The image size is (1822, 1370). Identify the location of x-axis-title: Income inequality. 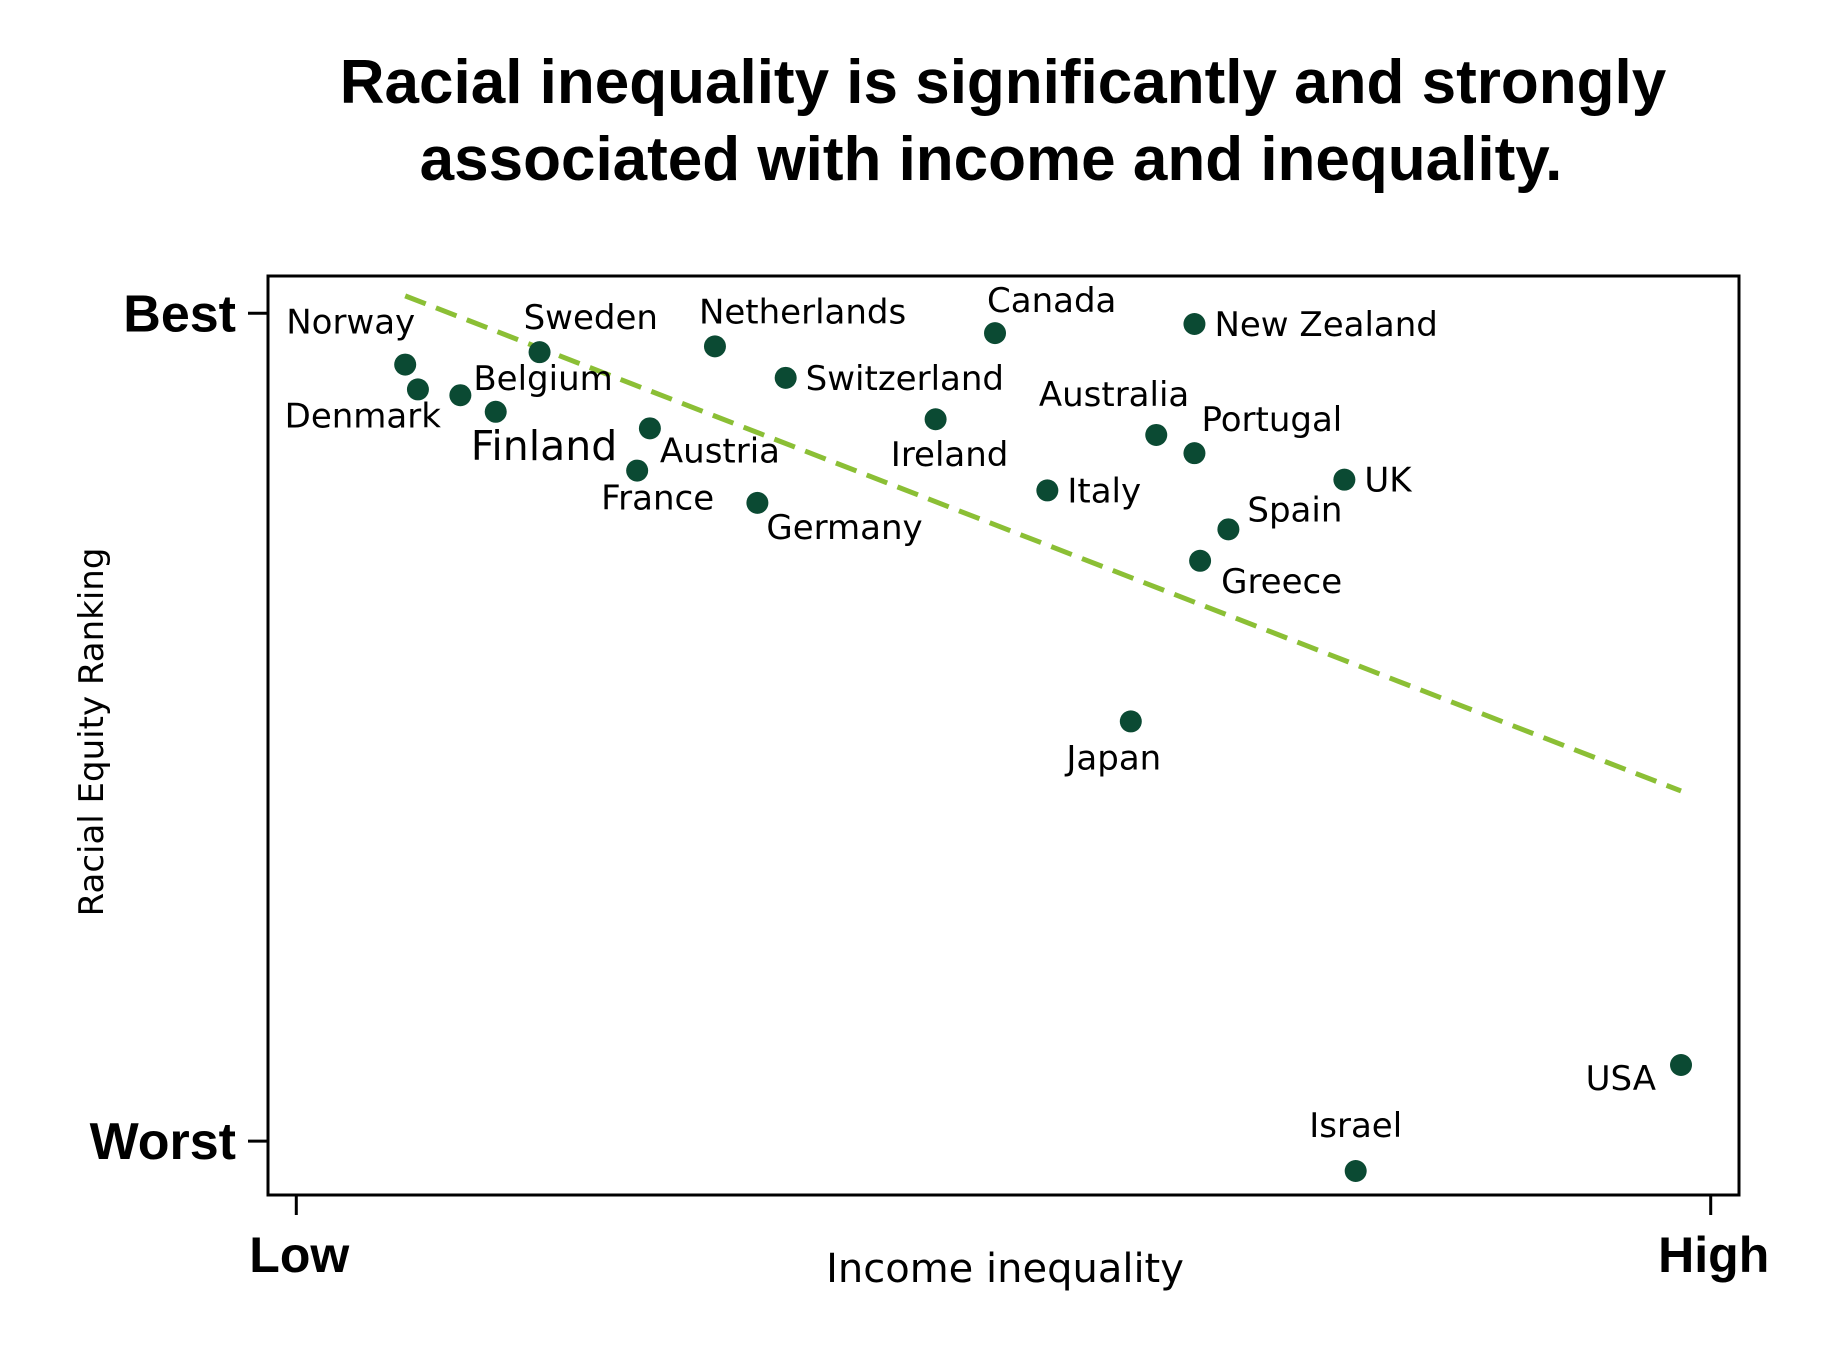
(1005, 1269).